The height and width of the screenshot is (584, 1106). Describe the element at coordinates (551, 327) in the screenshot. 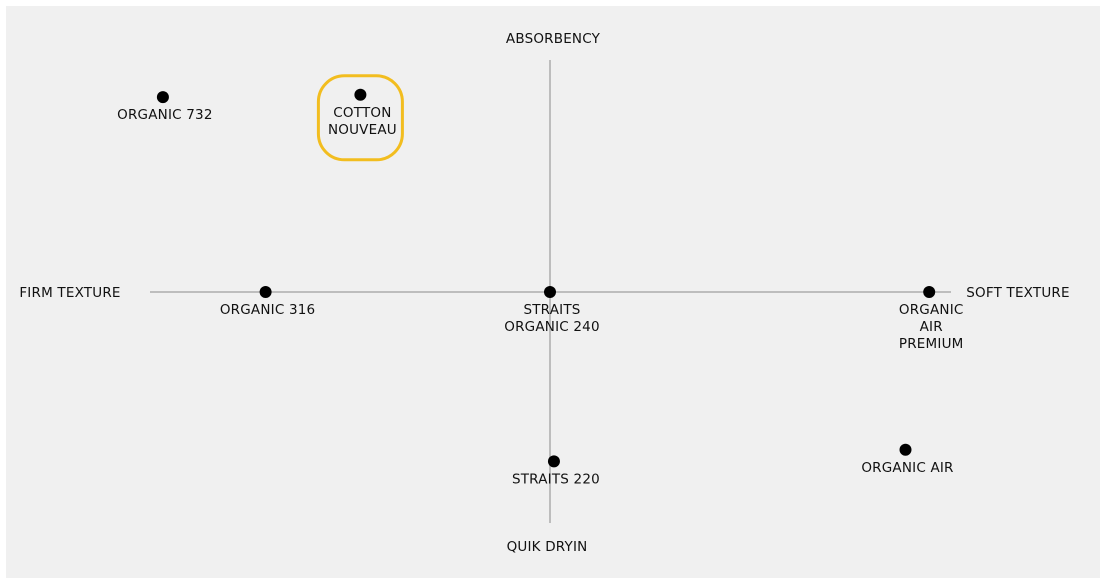

I see `point-label-line: ORGANIC 240` at that location.